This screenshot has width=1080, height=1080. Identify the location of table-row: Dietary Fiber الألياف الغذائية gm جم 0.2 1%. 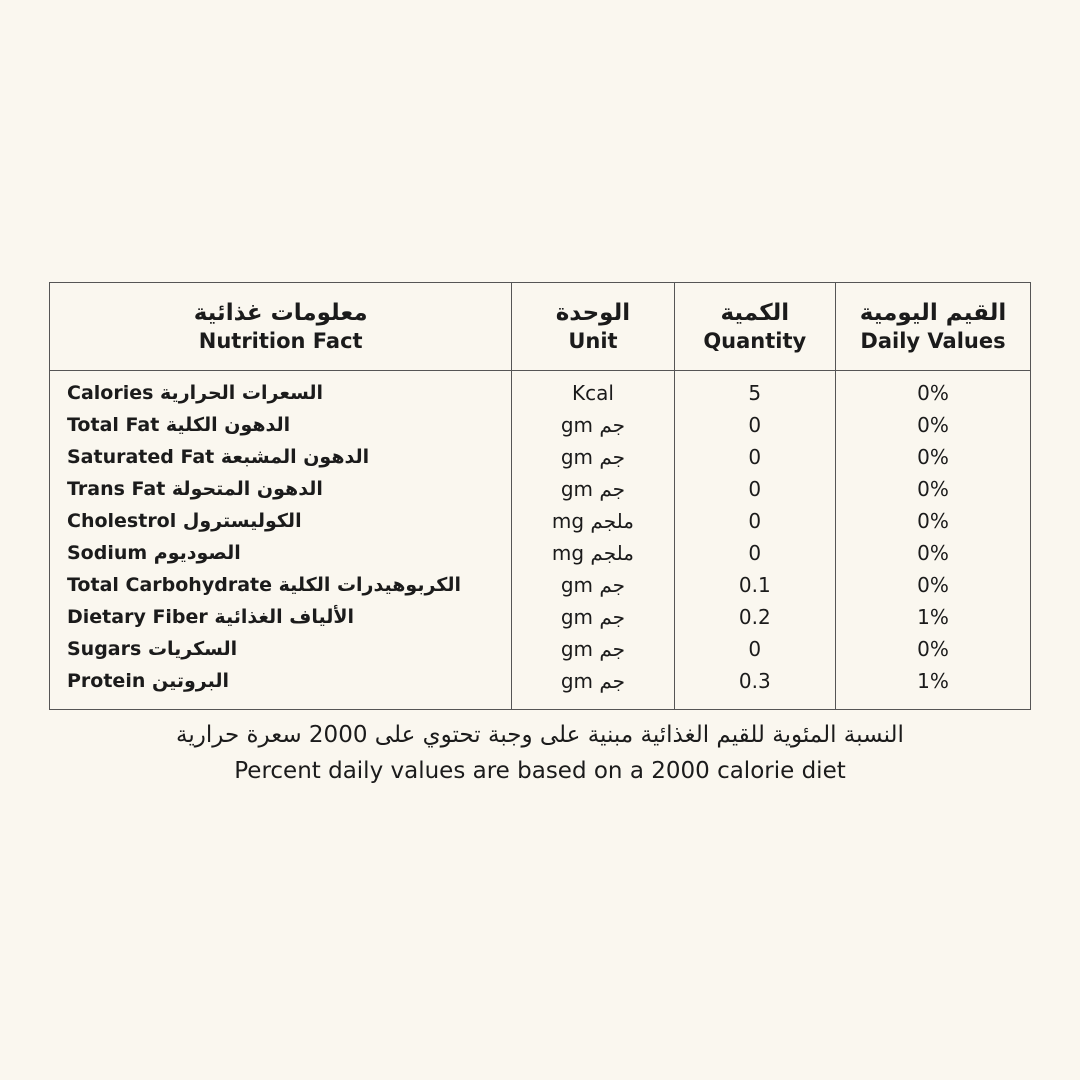
(539, 617).